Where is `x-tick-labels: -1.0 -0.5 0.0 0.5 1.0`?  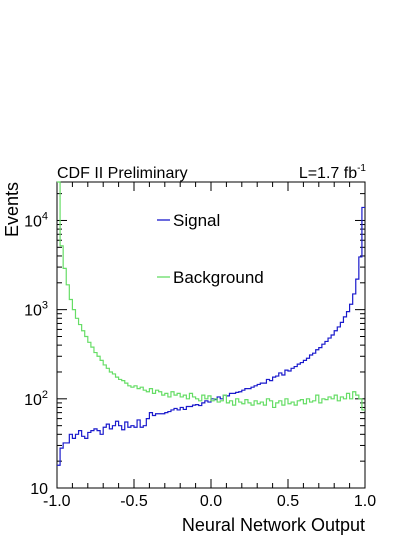
x-tick-labels: -1.0 -0.5 0.0 0.5 1.0 is located at coordinates (209, 501).